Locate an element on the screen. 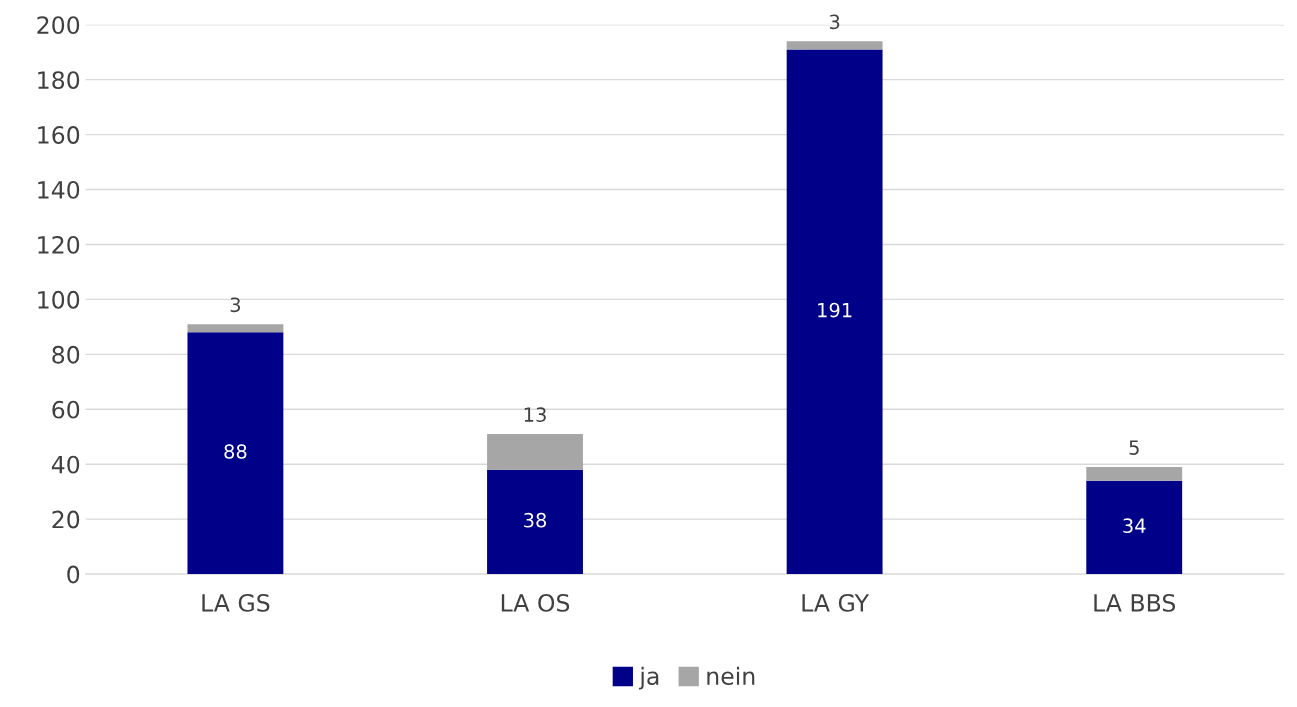  y-tick-label: 140 is located at coordinates (59, 189).